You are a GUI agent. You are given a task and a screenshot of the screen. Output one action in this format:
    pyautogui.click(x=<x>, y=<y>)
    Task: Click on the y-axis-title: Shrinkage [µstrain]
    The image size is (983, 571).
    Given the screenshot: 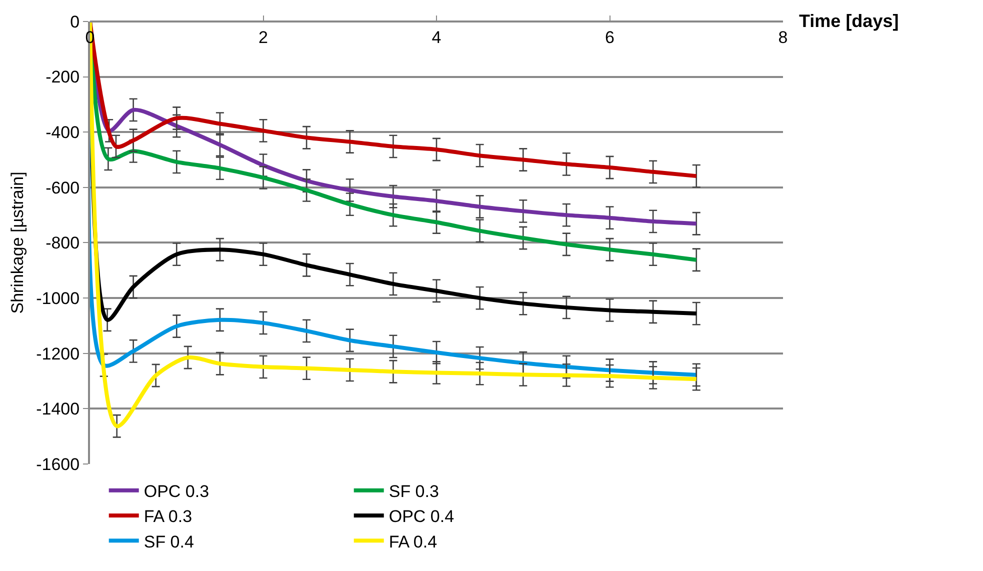 What is the action you would take?
    pyautogui.click(x=18, y=243)
    